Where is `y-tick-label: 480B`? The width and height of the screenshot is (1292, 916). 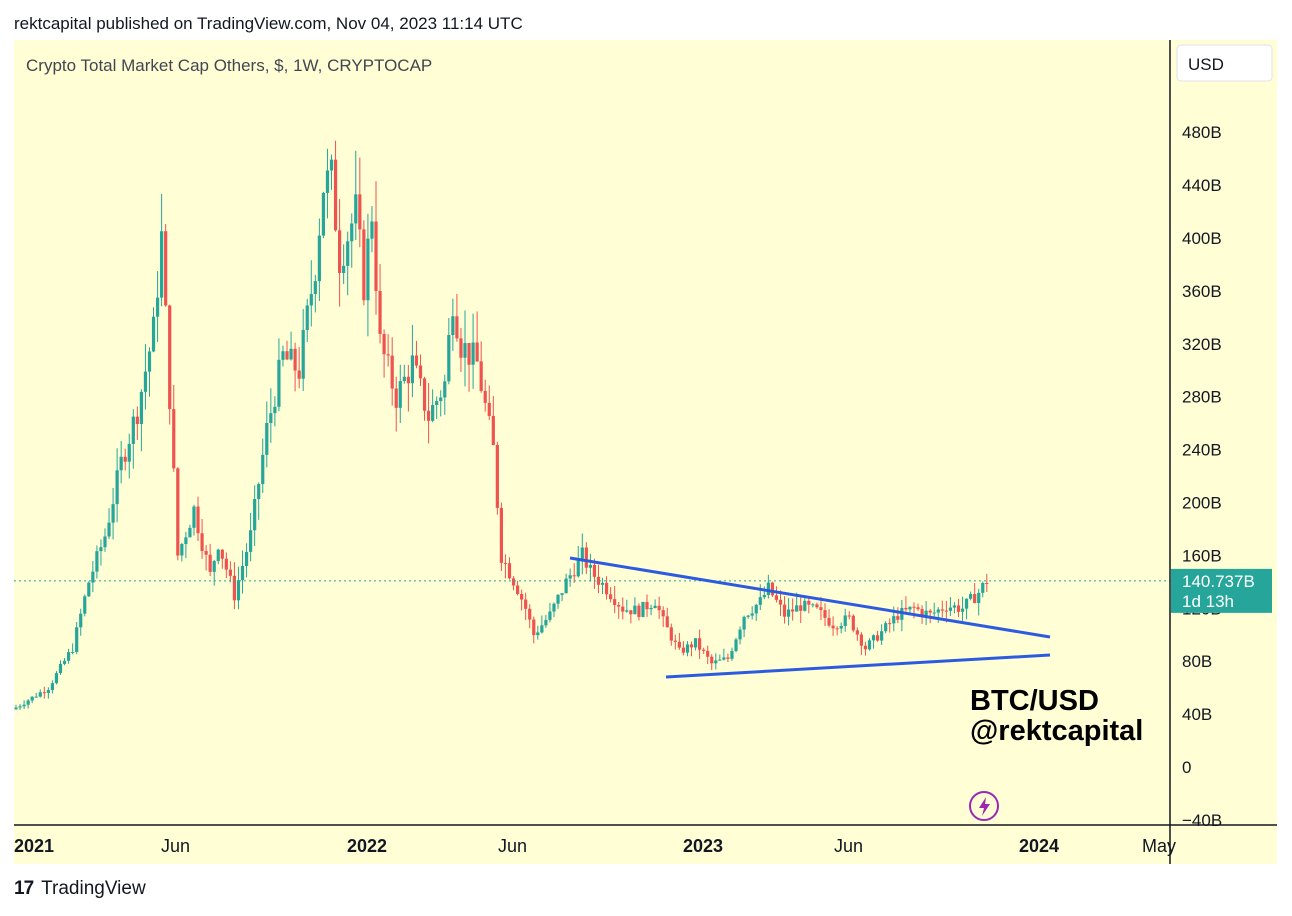 y-tick-label: 480B is located at coordinates (1202, 132).